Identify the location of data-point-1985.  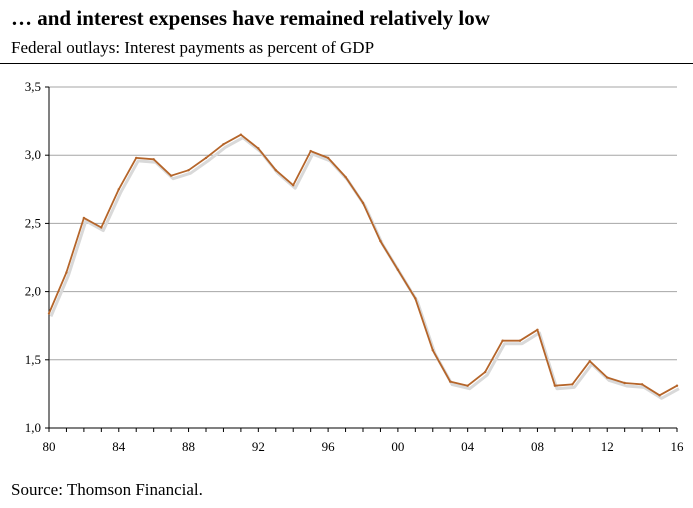
(136, 158).